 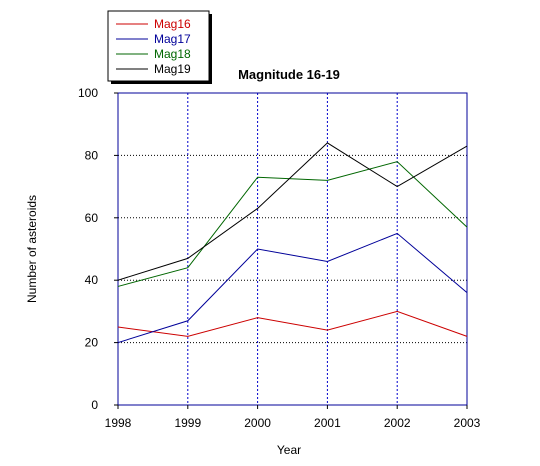 What do you see at coordinates (88, 93) in the screenshot?
I see `y-tick-label: 100` at bounding box center [88, 93].